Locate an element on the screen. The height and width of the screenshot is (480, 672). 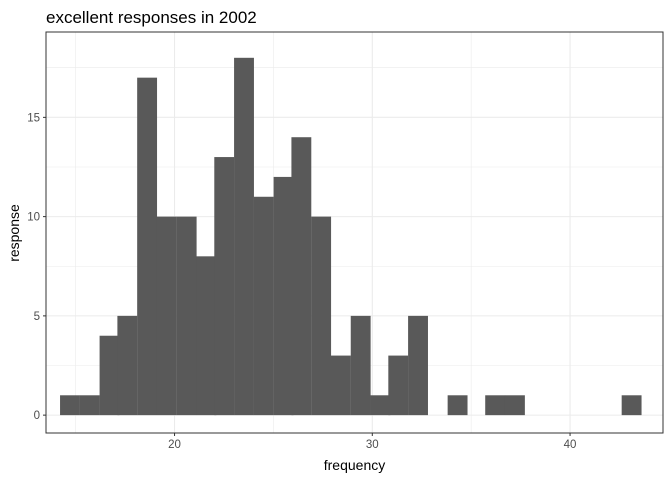
chart-title: excellent responses in 2002 is located at coordinates (151, 17).